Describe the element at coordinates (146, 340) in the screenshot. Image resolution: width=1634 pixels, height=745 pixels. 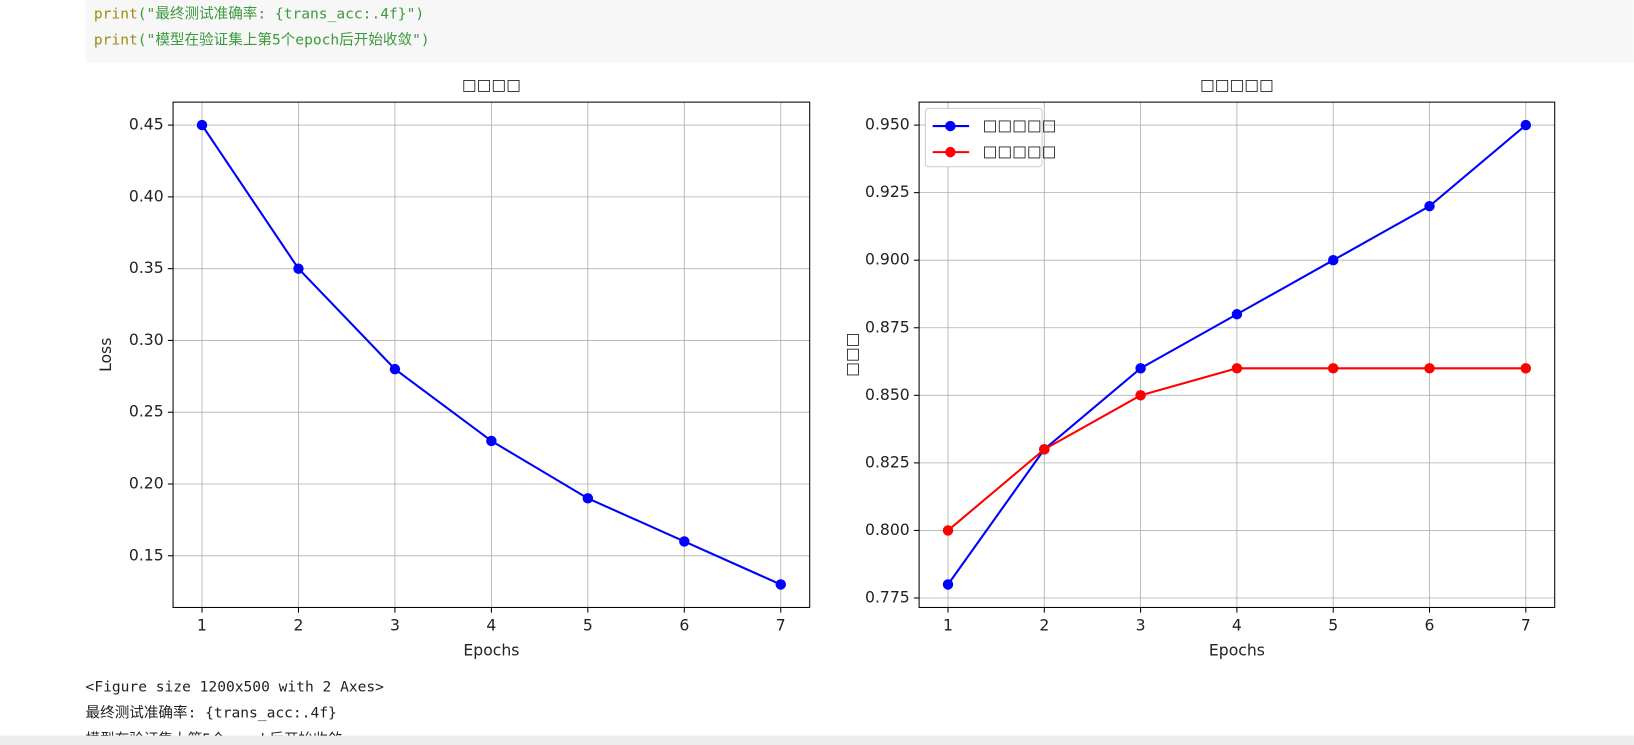
I see `y-tick-label: 0.30` at that location.